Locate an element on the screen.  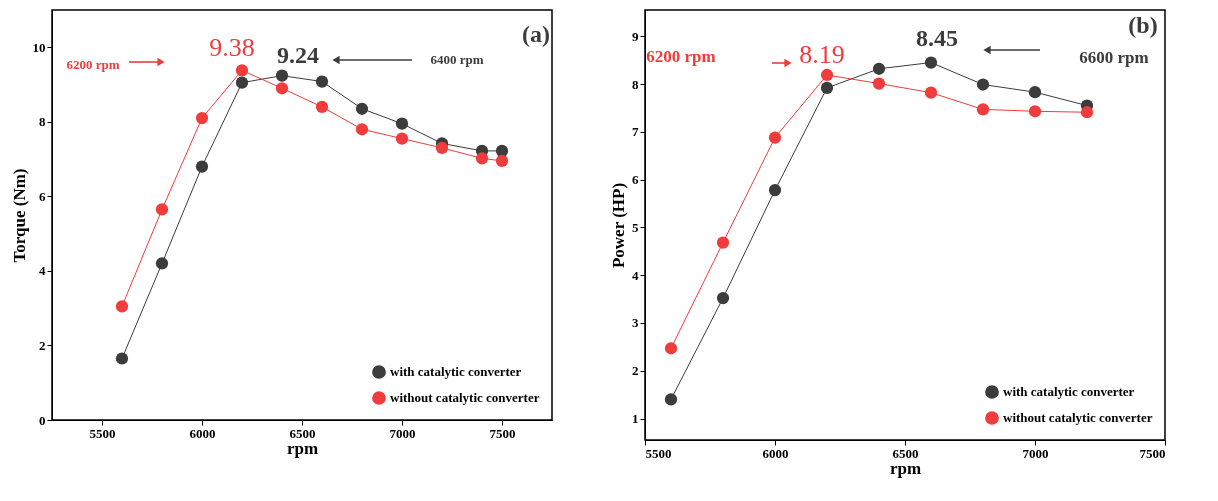
annotation: 8.19 is located at coordinates (822, 54).